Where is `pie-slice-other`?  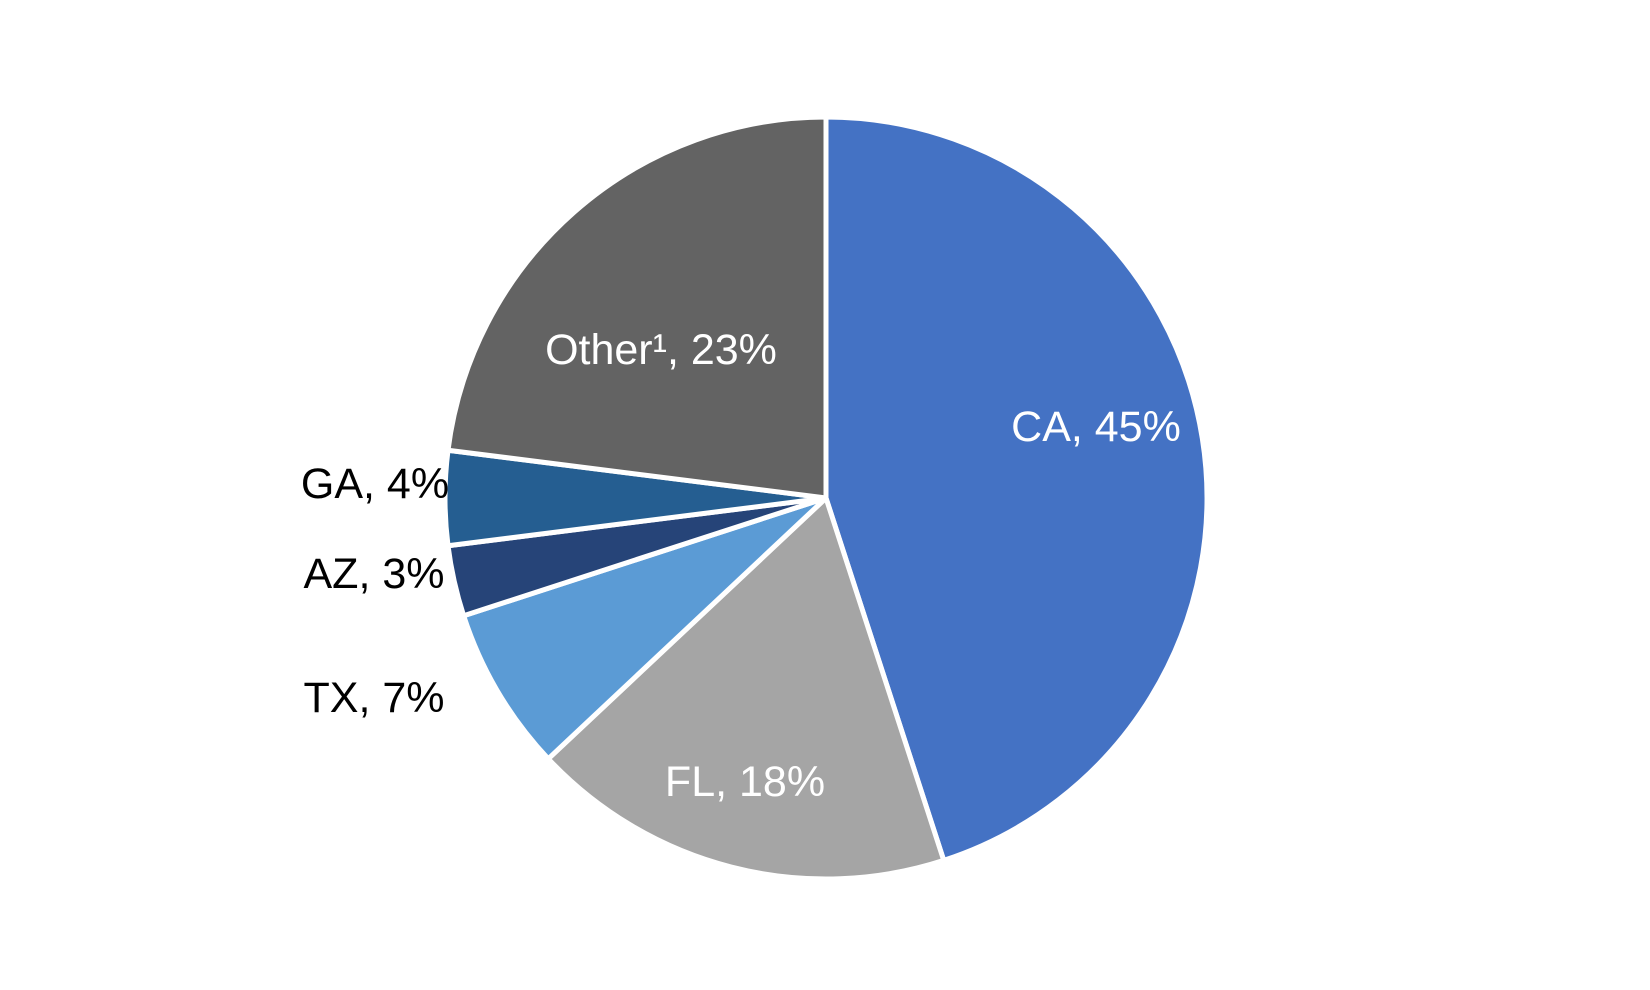
pie-slice-other is located at coordinates (637, 307).